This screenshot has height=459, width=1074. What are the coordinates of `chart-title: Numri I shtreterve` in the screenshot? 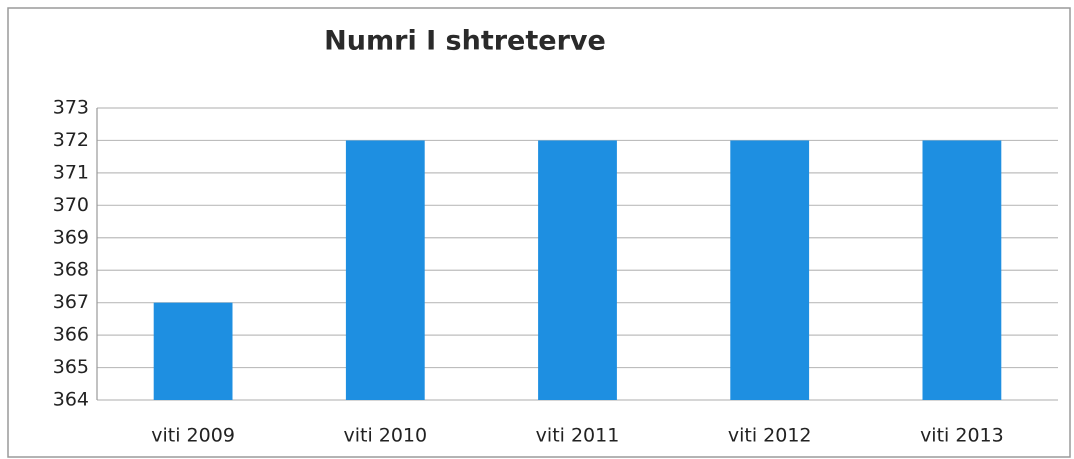 It's located at (465, 41).